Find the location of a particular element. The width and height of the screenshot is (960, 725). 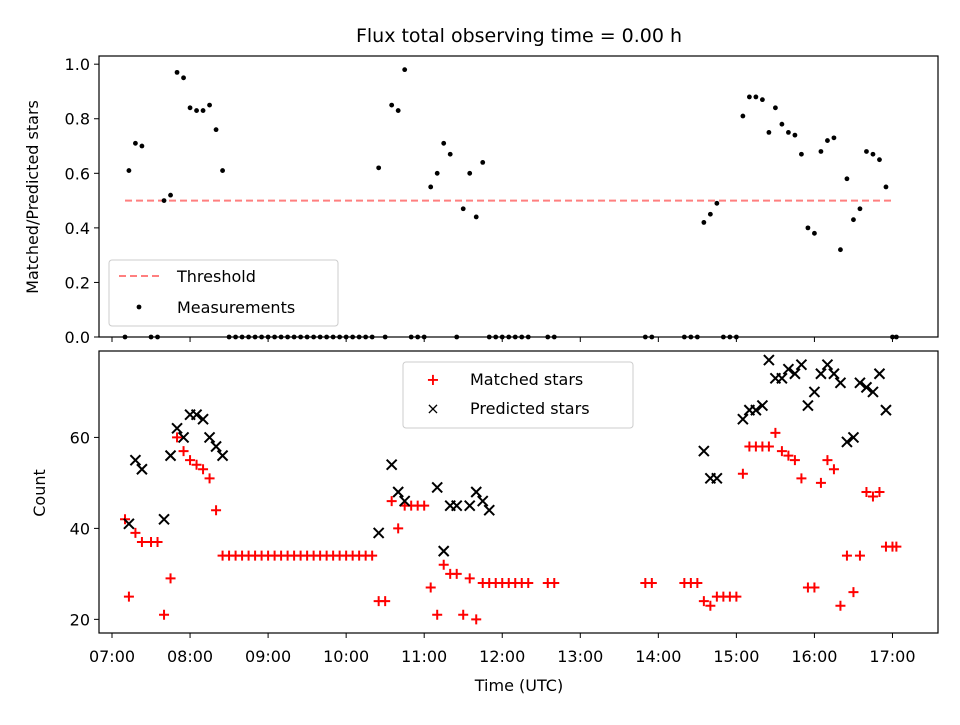

measurements-legend-marker is located at coordinates (139, 307).